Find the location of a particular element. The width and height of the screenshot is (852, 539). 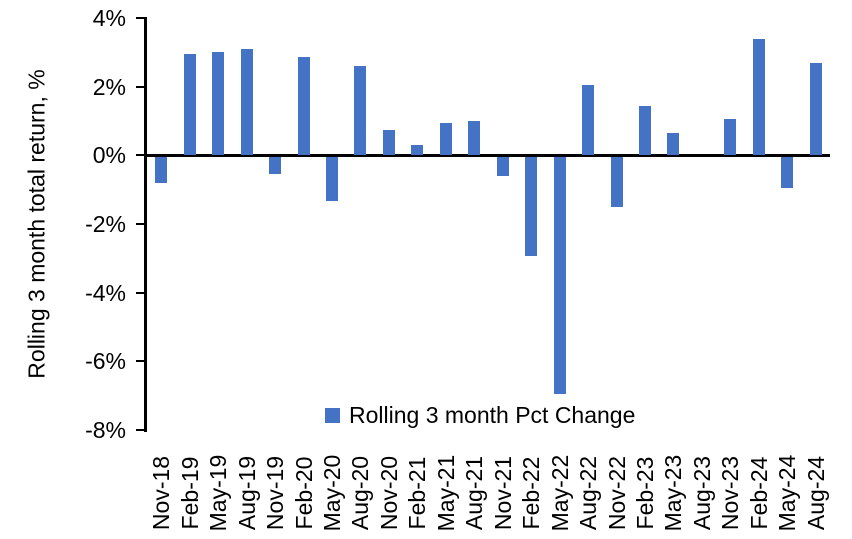

x-axis-zero-line is located at coordinates (487, 155).